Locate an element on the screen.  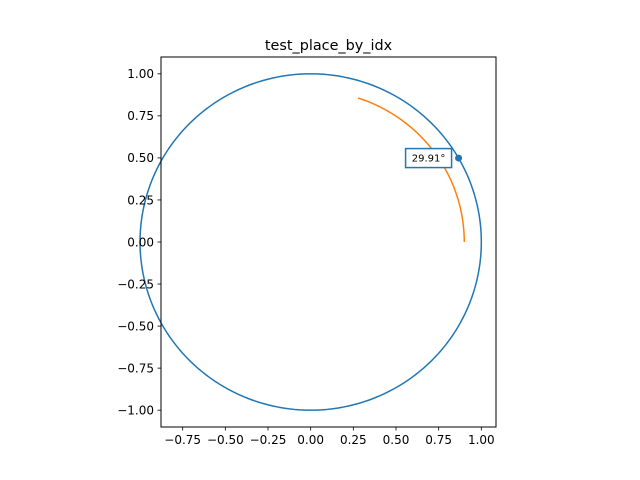
x-tick-label: −0.75 is located at coordinates (182, 440).